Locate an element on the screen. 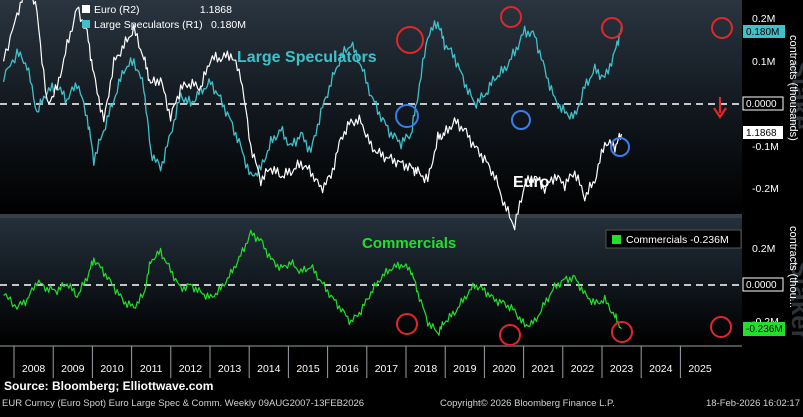  x-axis-label-2022: 2022 is located at coordinates (583, 369).